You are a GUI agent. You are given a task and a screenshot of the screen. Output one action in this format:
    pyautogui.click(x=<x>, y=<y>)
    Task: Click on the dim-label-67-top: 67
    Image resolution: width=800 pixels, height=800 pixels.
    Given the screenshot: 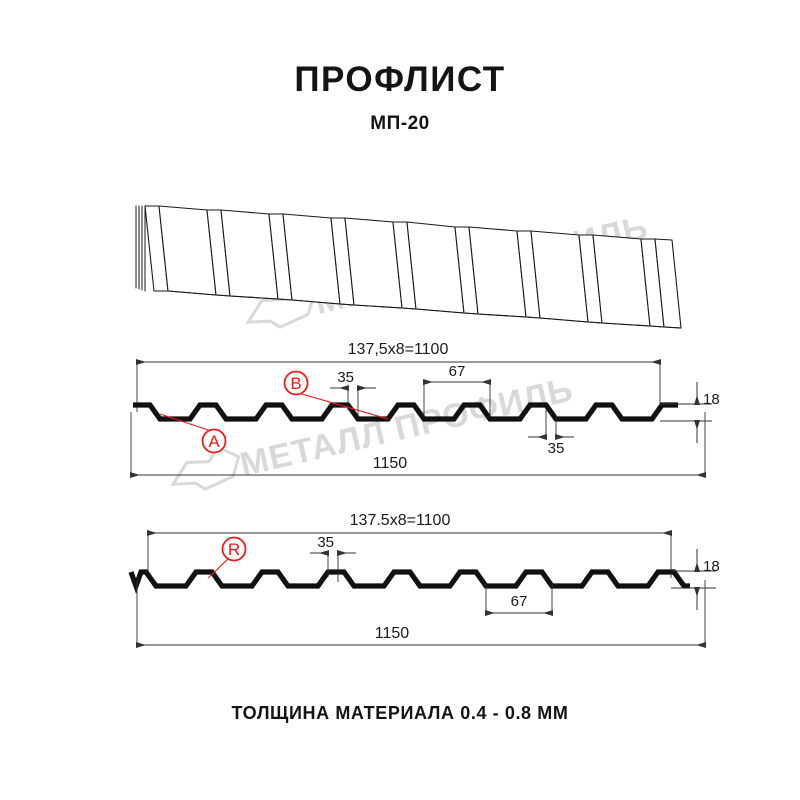 What is the action you would take?
    pyautogui.click(x=457, y=371)
    